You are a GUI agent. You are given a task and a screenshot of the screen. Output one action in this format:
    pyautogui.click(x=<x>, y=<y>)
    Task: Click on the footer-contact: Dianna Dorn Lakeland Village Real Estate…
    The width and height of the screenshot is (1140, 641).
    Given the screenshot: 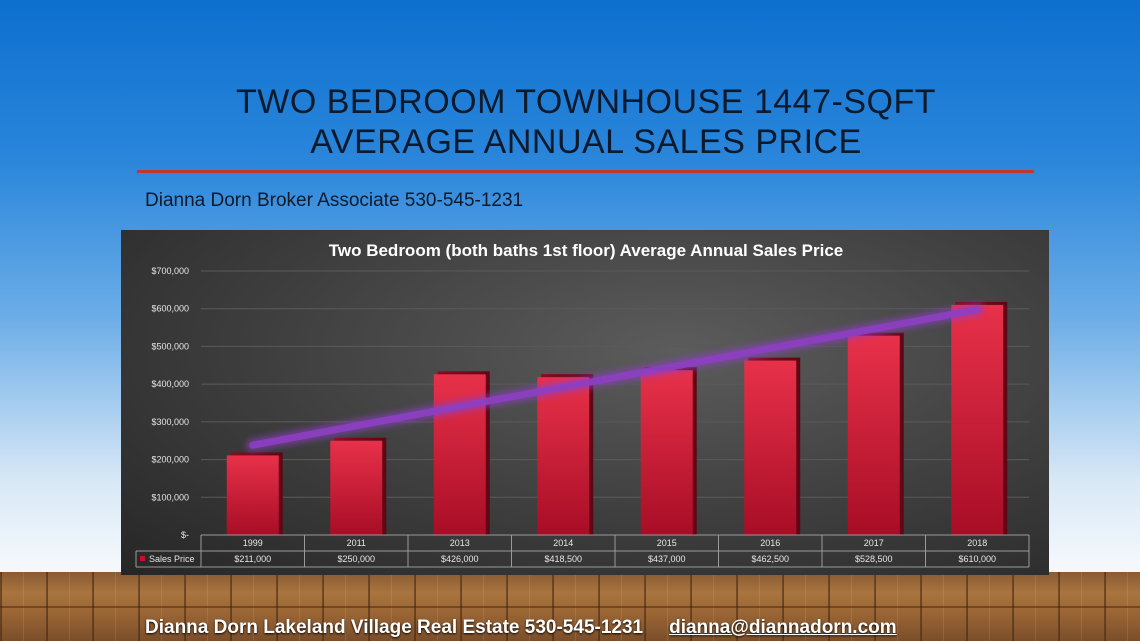 What is the action you would take?
    pyautogui.click(x=521, y=628)
    